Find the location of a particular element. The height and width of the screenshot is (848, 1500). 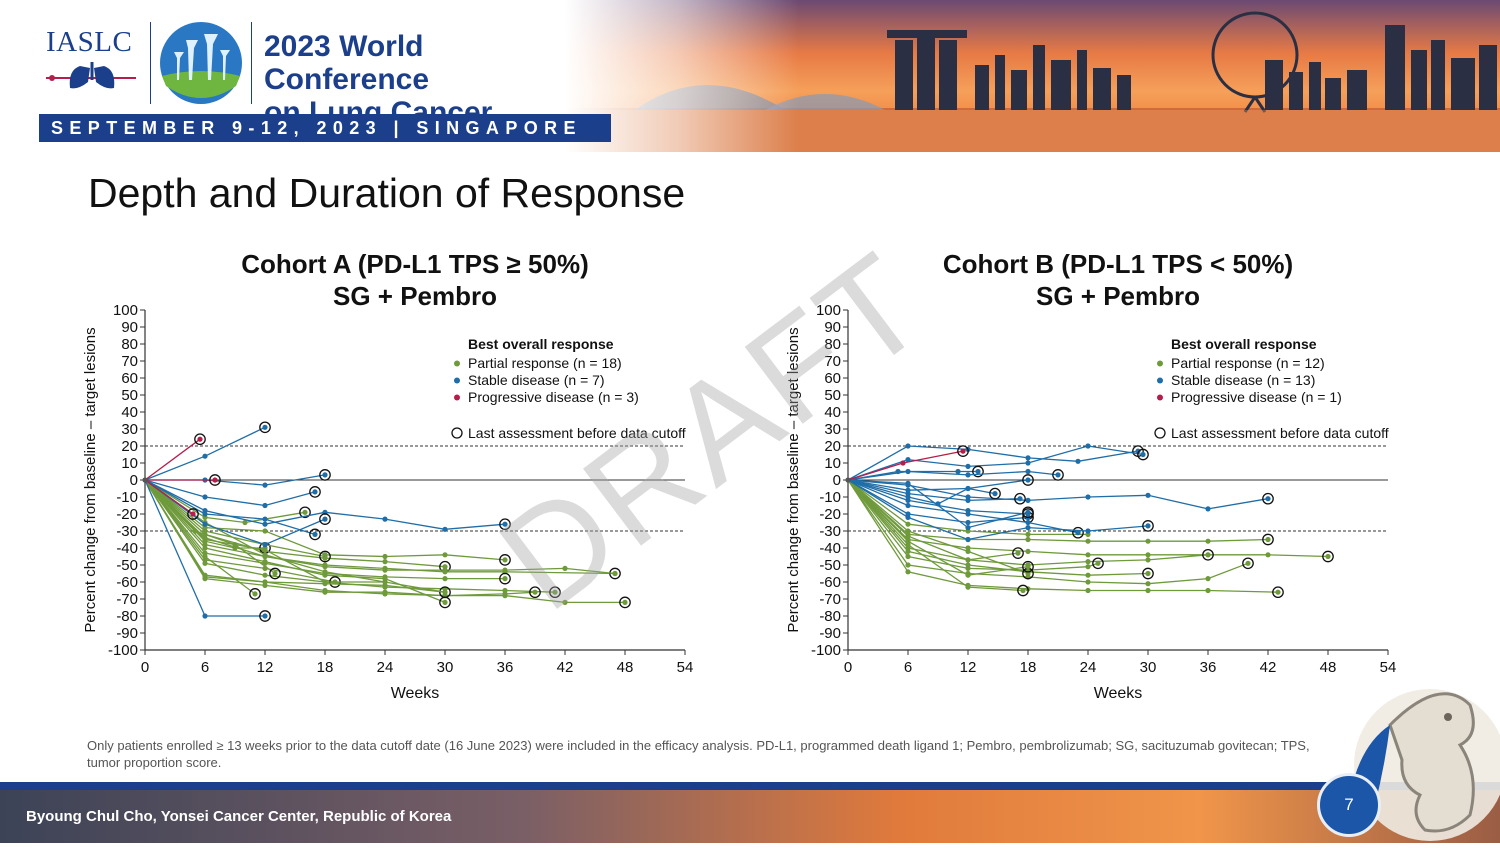

y-tick-label: -100 is located at coordinates (123, 650).